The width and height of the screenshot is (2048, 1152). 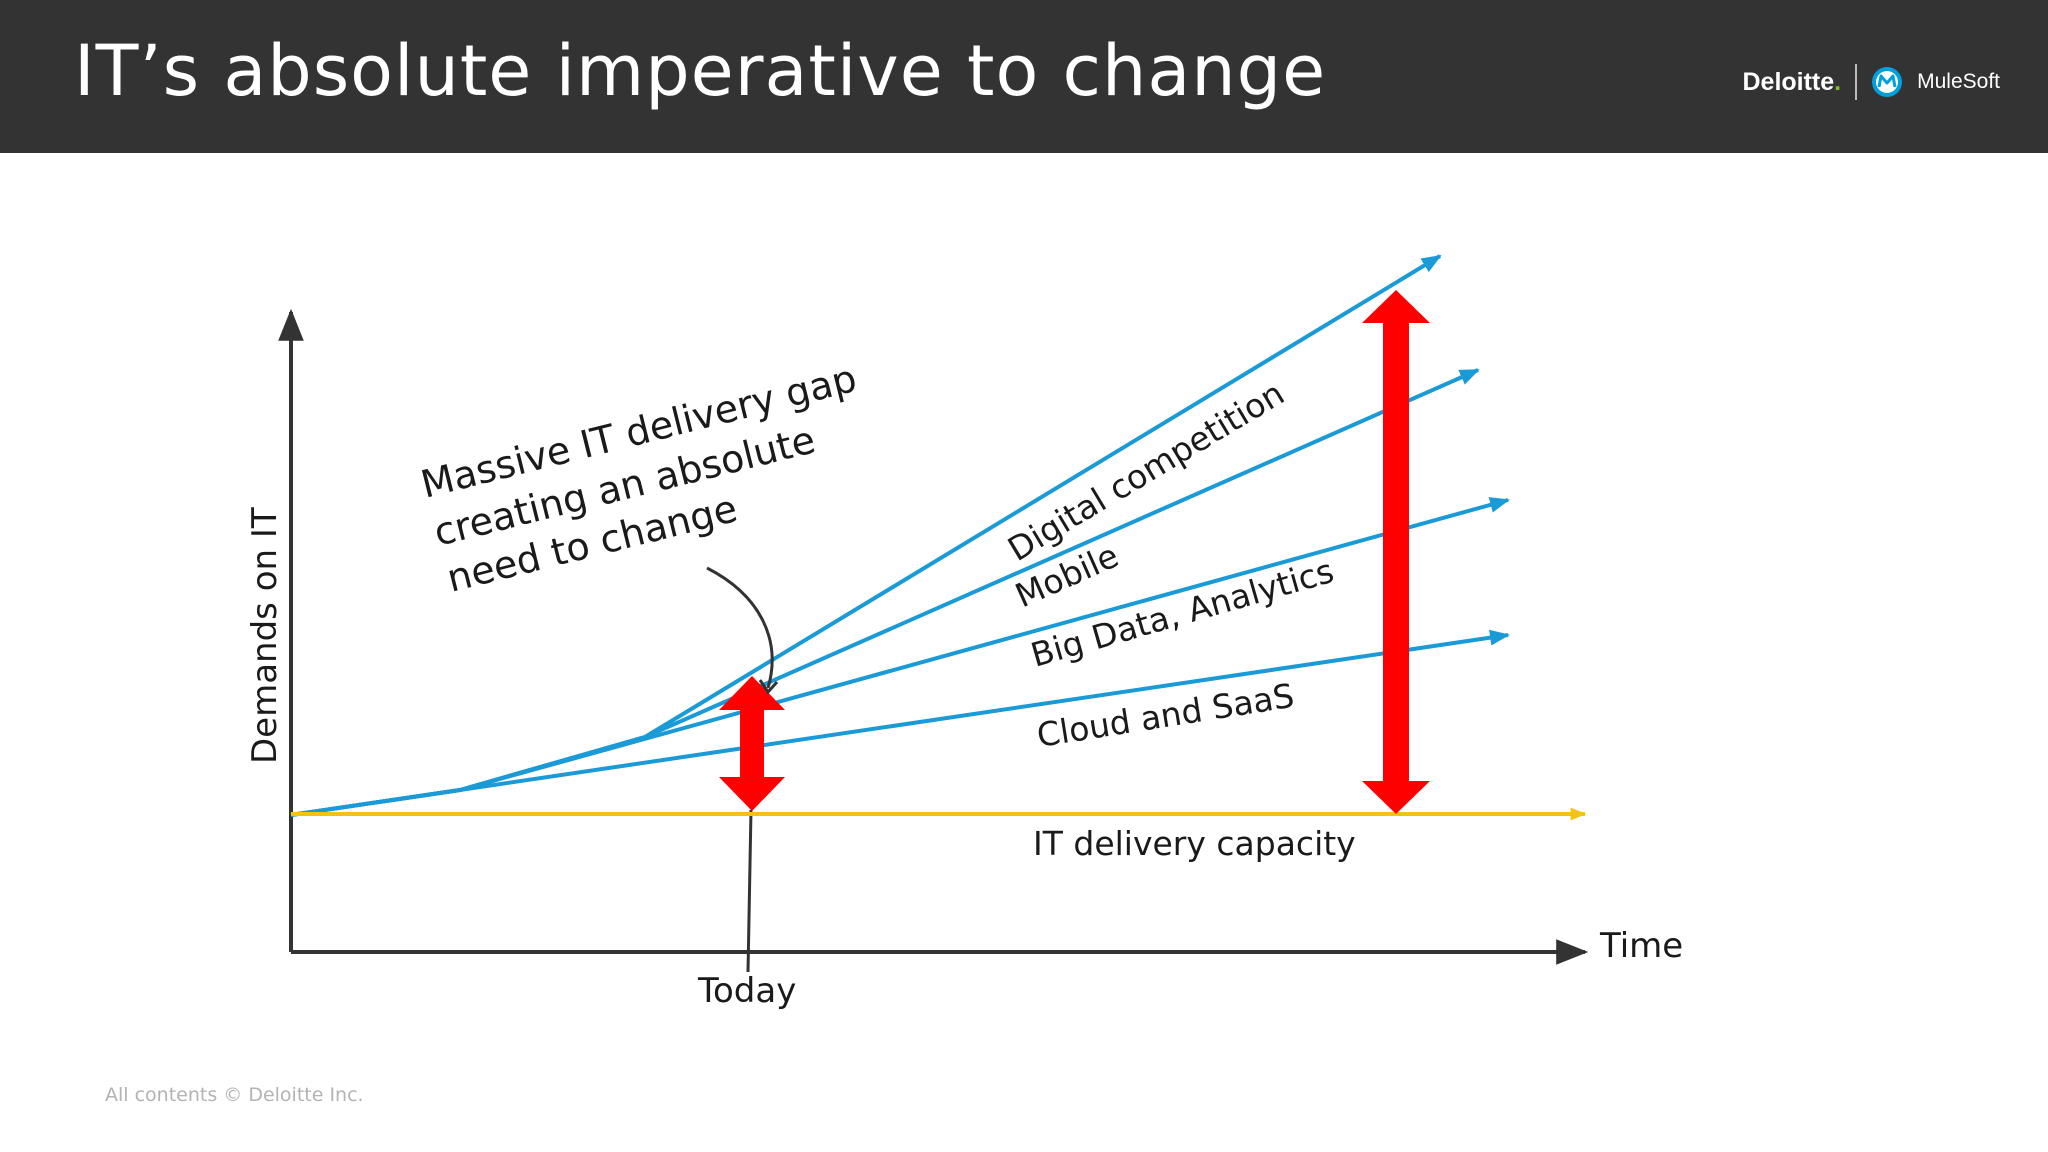 What do you see at coordinates (1856, 82) in the screenshot?
I see `logo-separator` at bounding box center [1856, 82].